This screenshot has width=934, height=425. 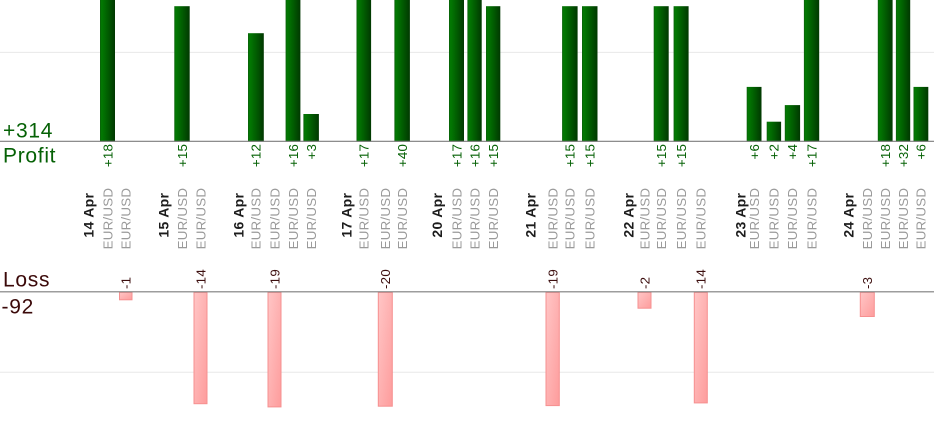 What do you see at coordinates (385, 279) in the screenshot?
I see `svg-text: -20` at bounding box center [385, 279].